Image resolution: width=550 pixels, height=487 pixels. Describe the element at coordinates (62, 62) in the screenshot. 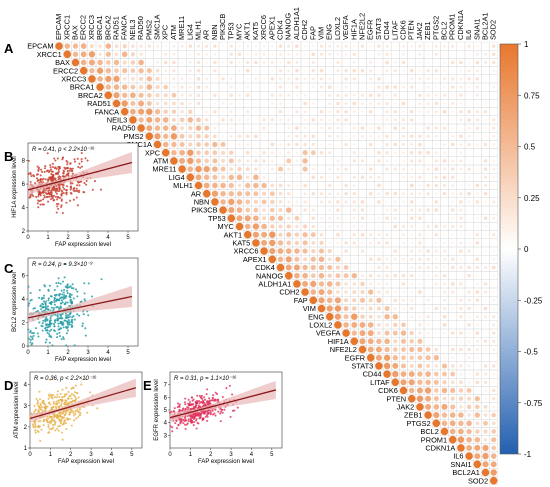

I see `row-label: BAX` at that location.